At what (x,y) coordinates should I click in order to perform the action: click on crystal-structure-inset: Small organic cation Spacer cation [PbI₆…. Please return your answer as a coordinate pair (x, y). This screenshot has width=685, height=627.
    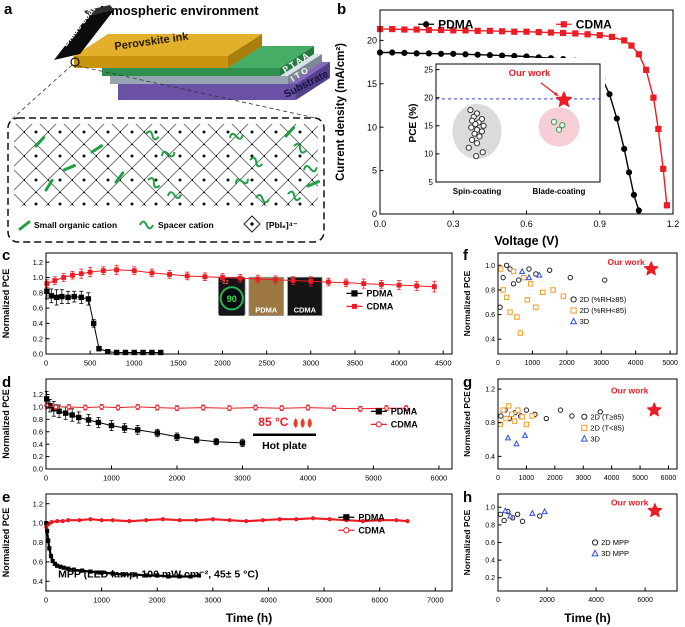
    Looking at the image, I should click on (166, 180).